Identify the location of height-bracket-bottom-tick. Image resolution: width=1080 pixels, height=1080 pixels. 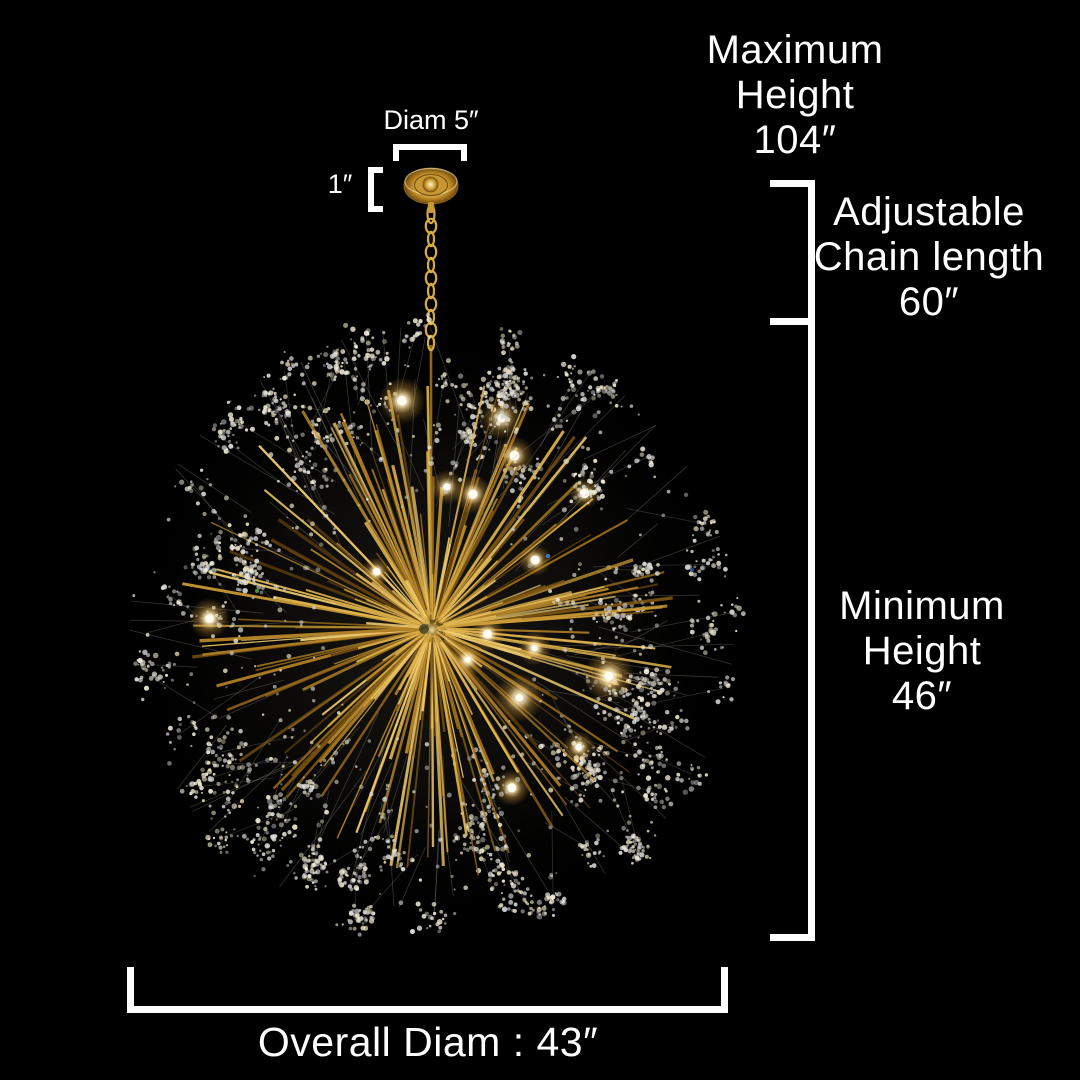
(792, 937).